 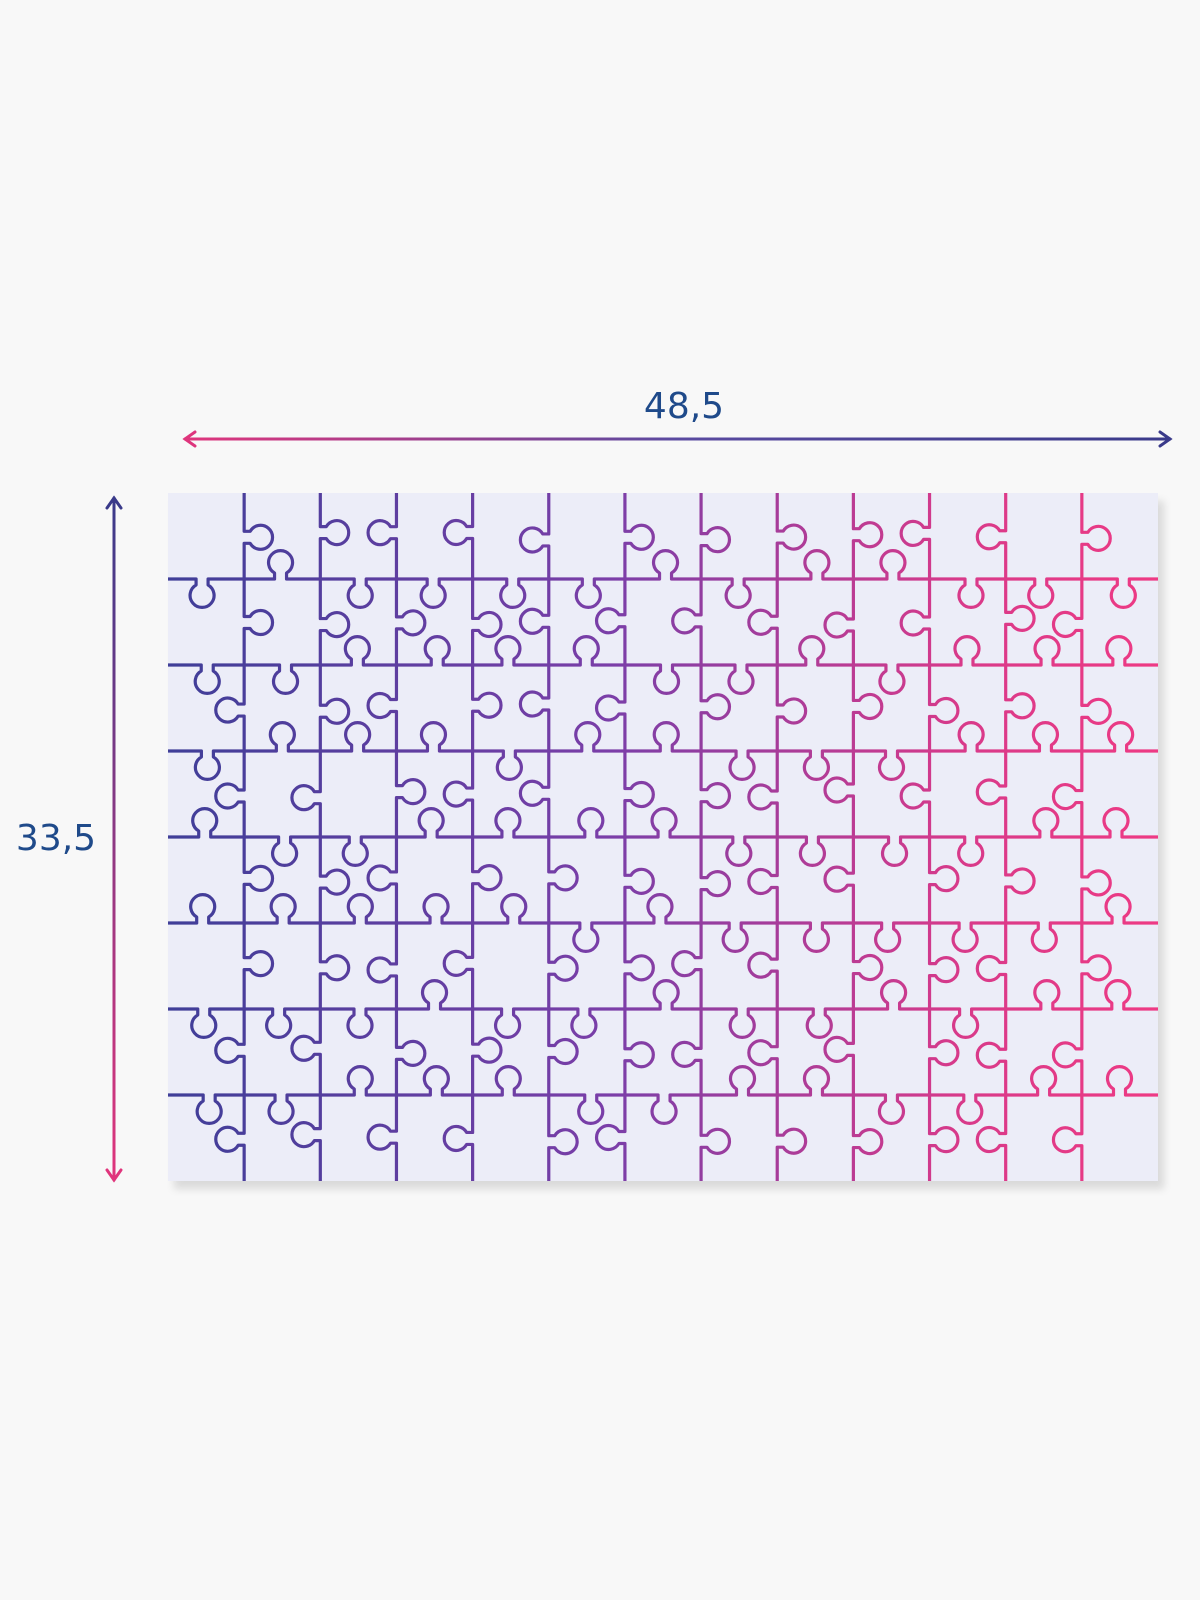 What do you see at coordinates (677, 439) in the screenshot?
I see `width-arrow` at bounding box center [677, 439].